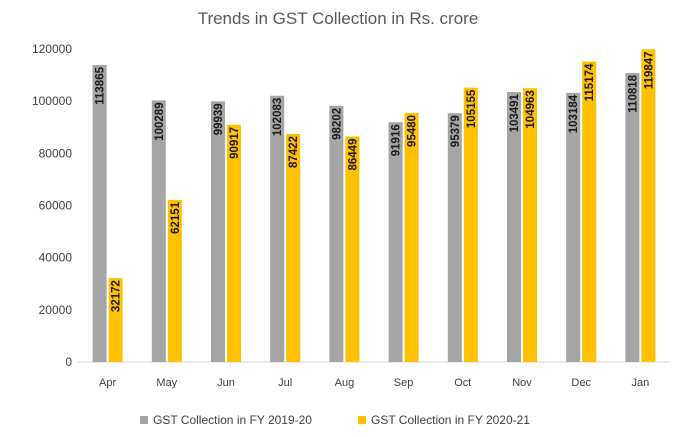  What do you see at coordinates (56, 206) in the screenshot?
I see `y-tick-label: 60000` at bounding box center [56, 206].